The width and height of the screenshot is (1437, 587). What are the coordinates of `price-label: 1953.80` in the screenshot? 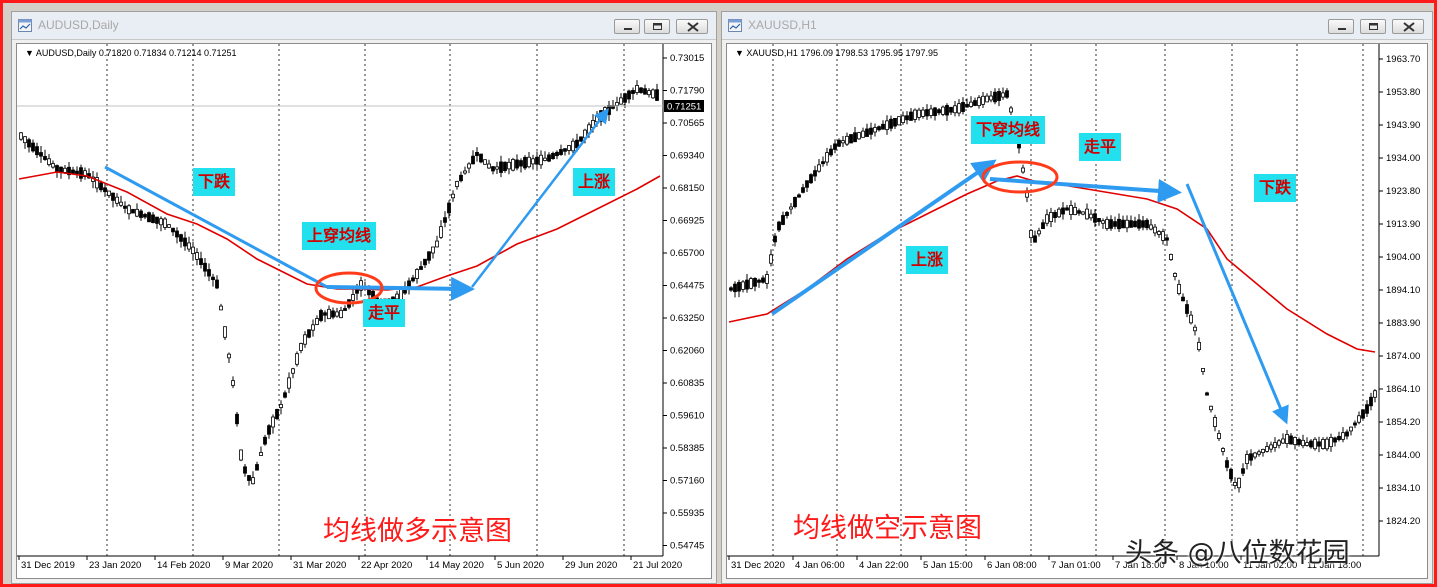 It's located at (1403, 92).